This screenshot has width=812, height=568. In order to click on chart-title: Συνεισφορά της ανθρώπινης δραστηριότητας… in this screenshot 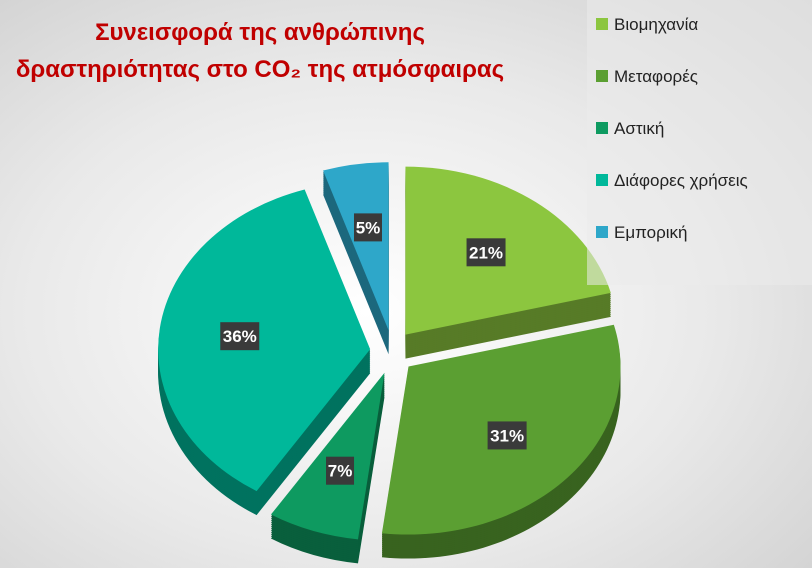, I will do `click(260, 51)`.